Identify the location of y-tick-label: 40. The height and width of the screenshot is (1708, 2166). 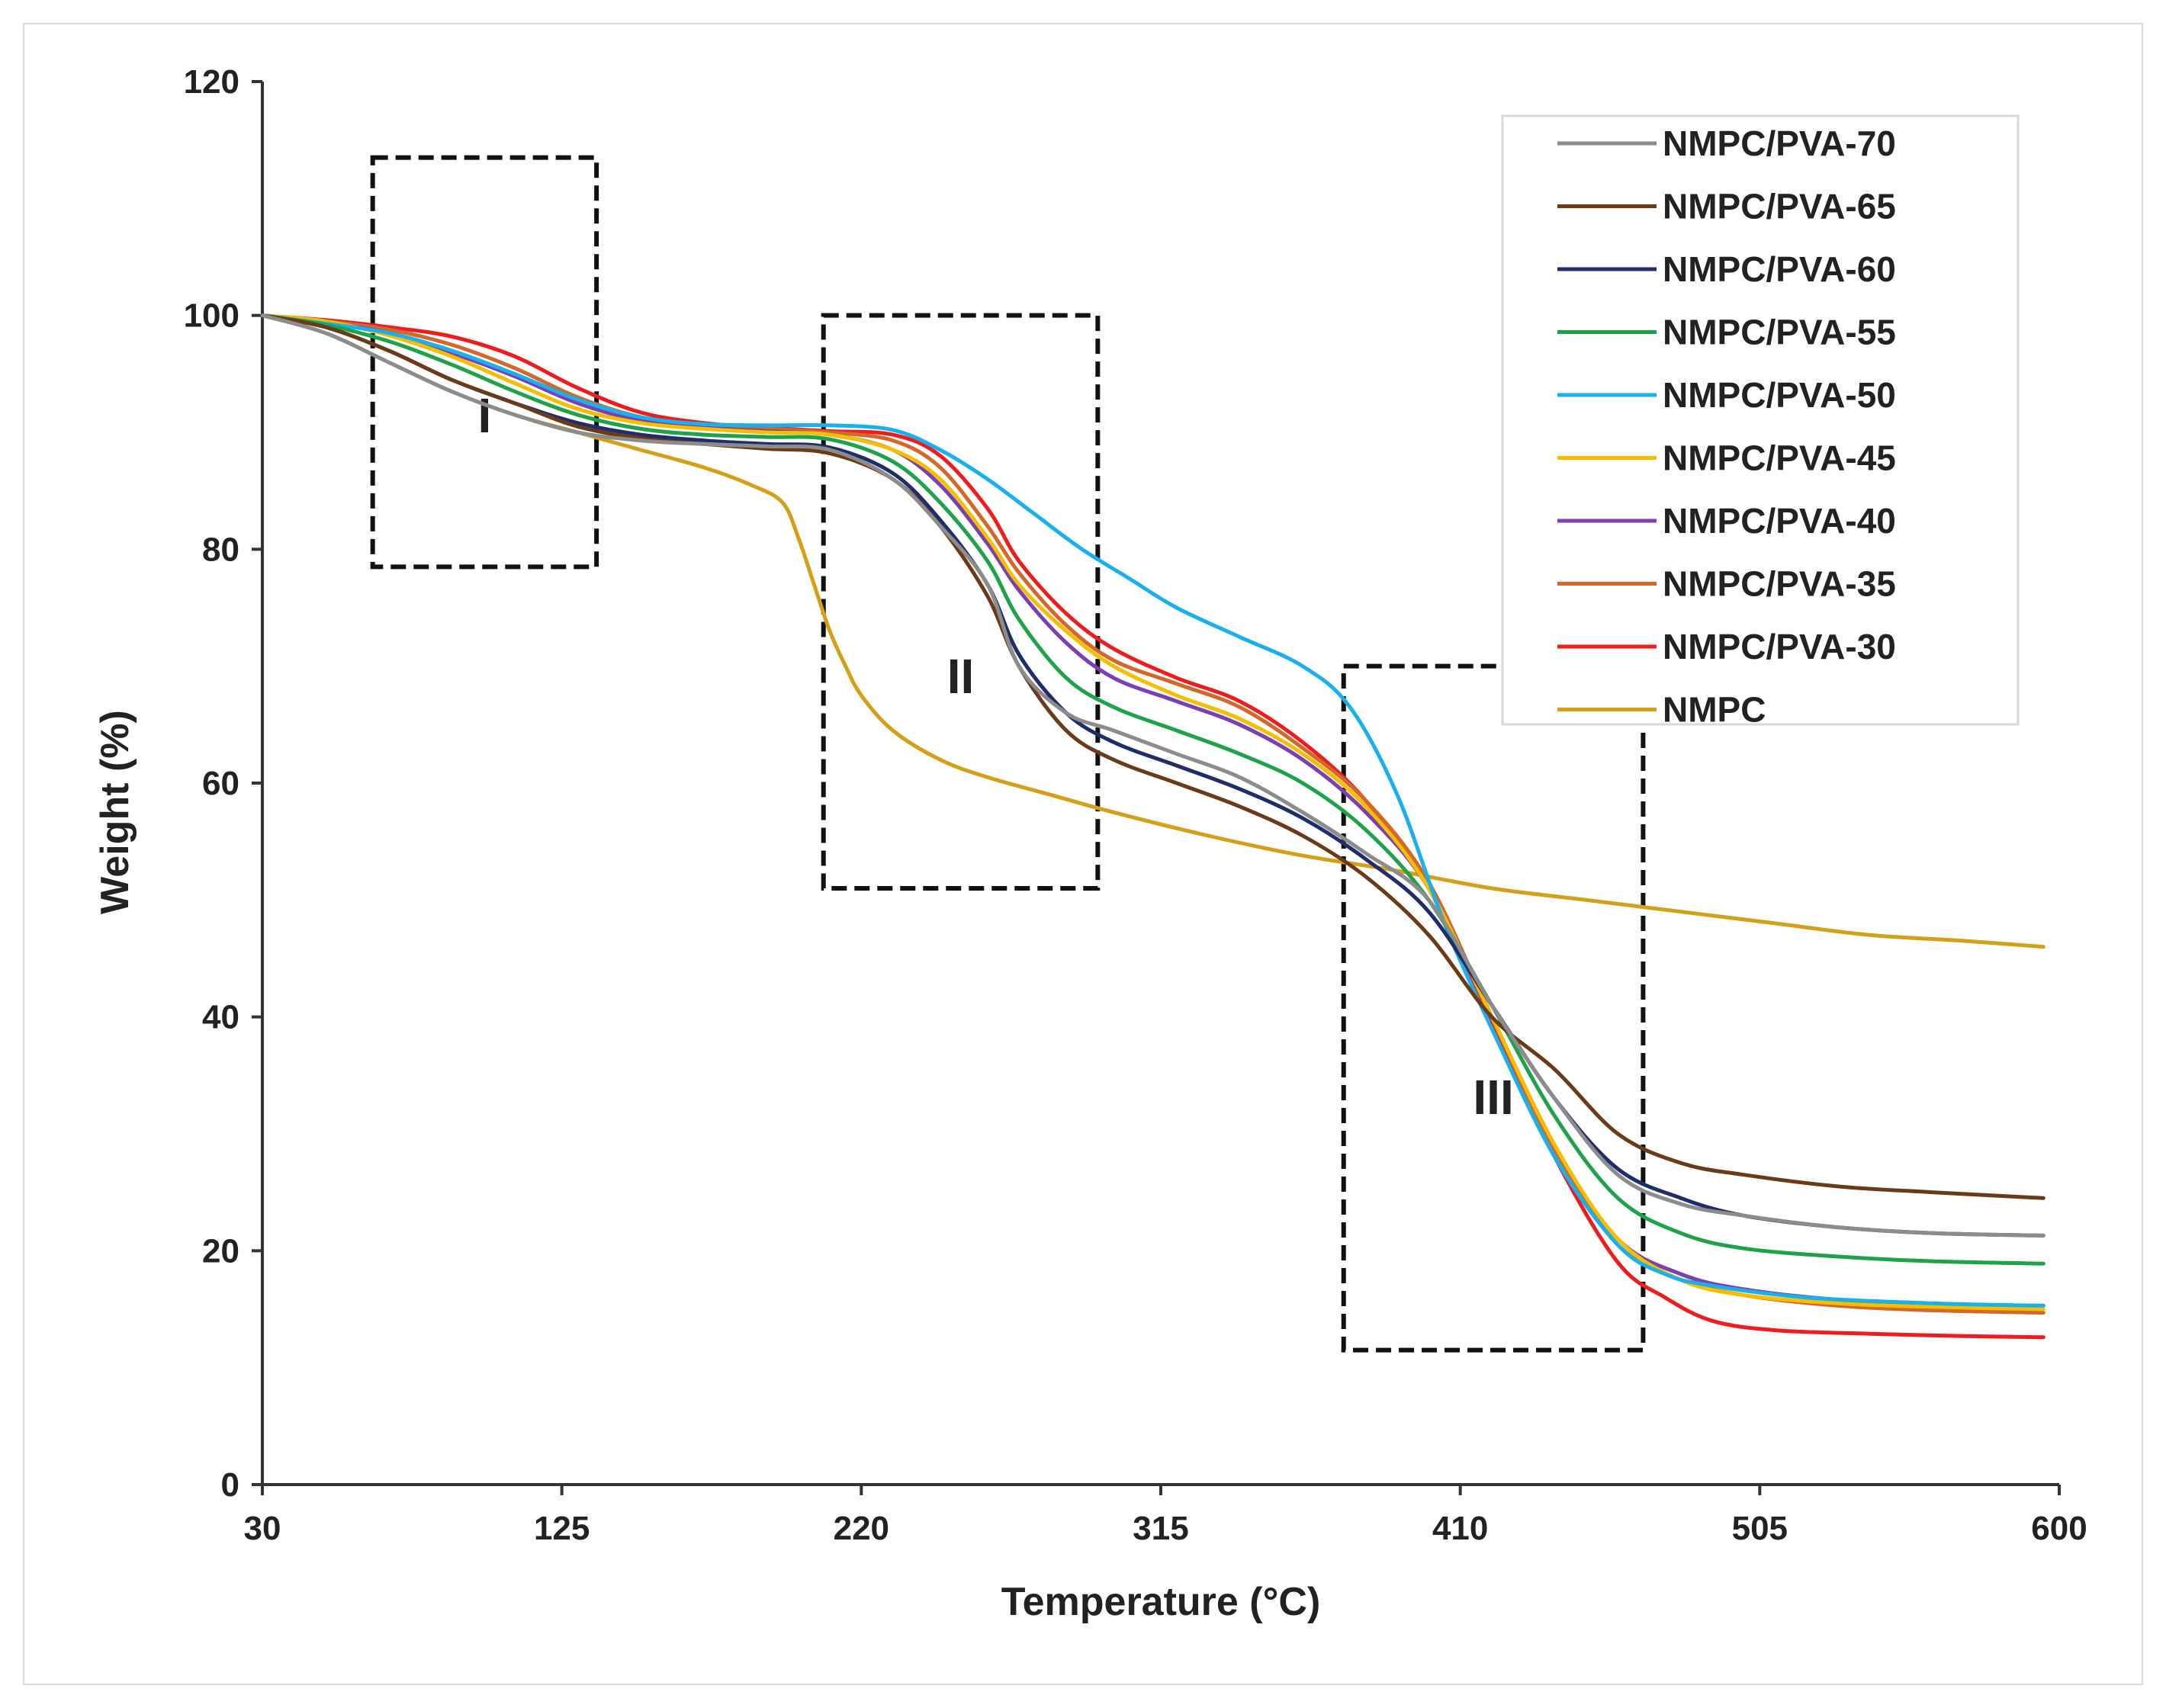
(220, 1017).